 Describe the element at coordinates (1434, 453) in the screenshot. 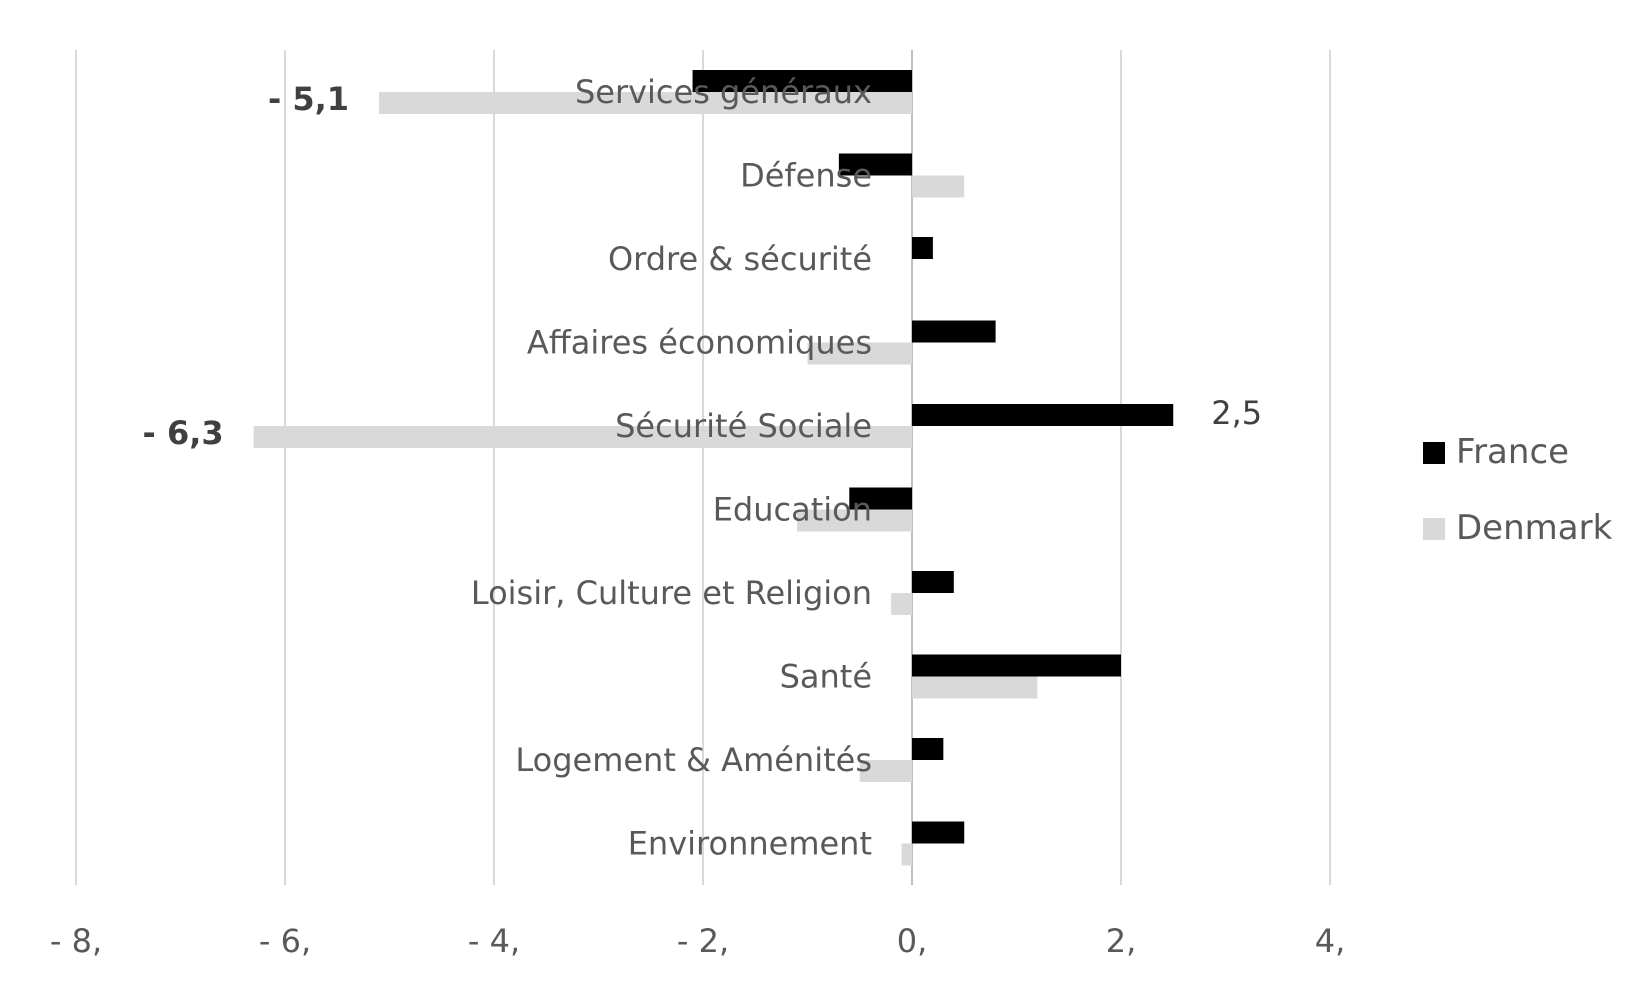

I see `legend-swatch-france` at that location.